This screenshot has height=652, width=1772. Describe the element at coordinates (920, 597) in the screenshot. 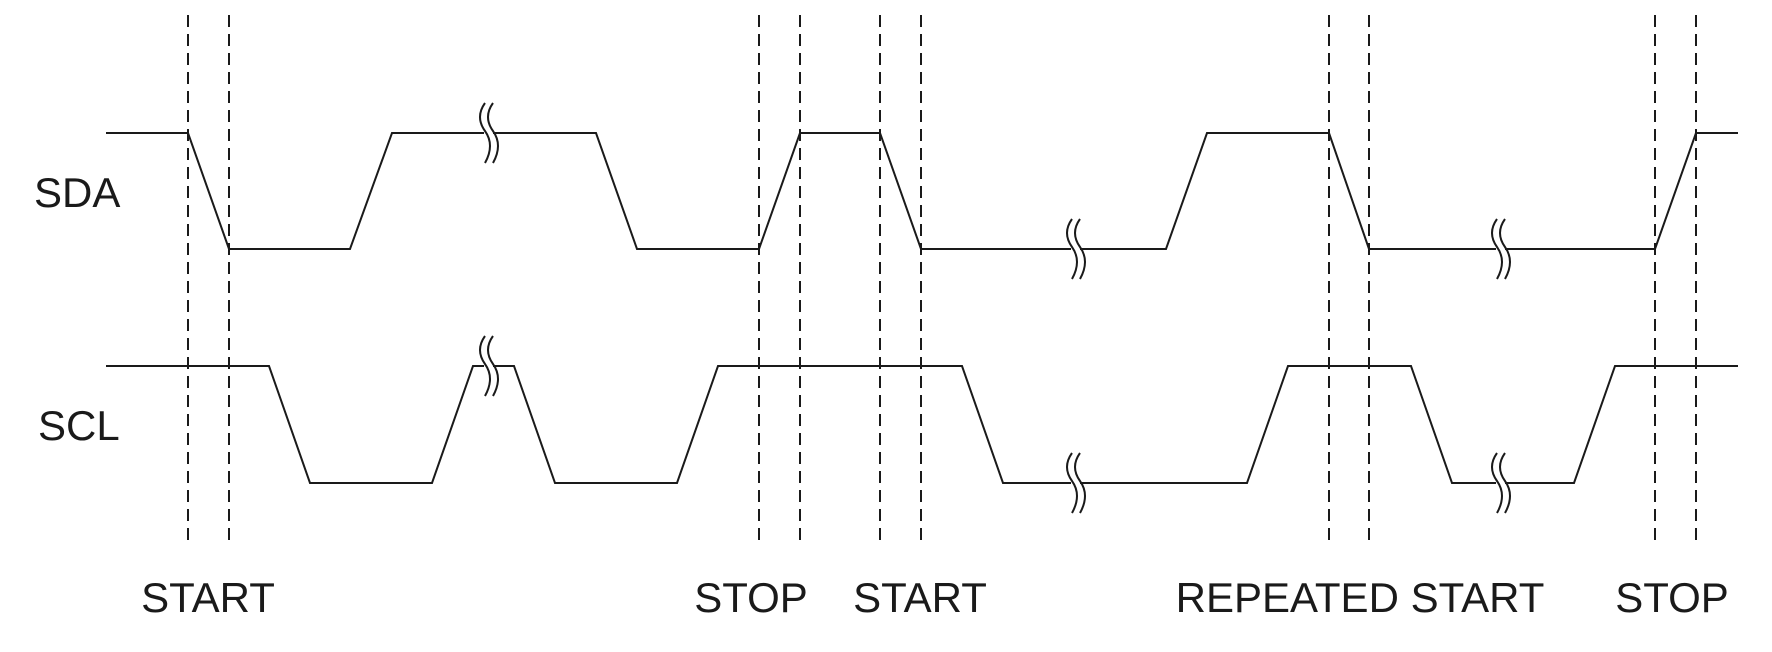

I see `start-label-2: START` at that location.